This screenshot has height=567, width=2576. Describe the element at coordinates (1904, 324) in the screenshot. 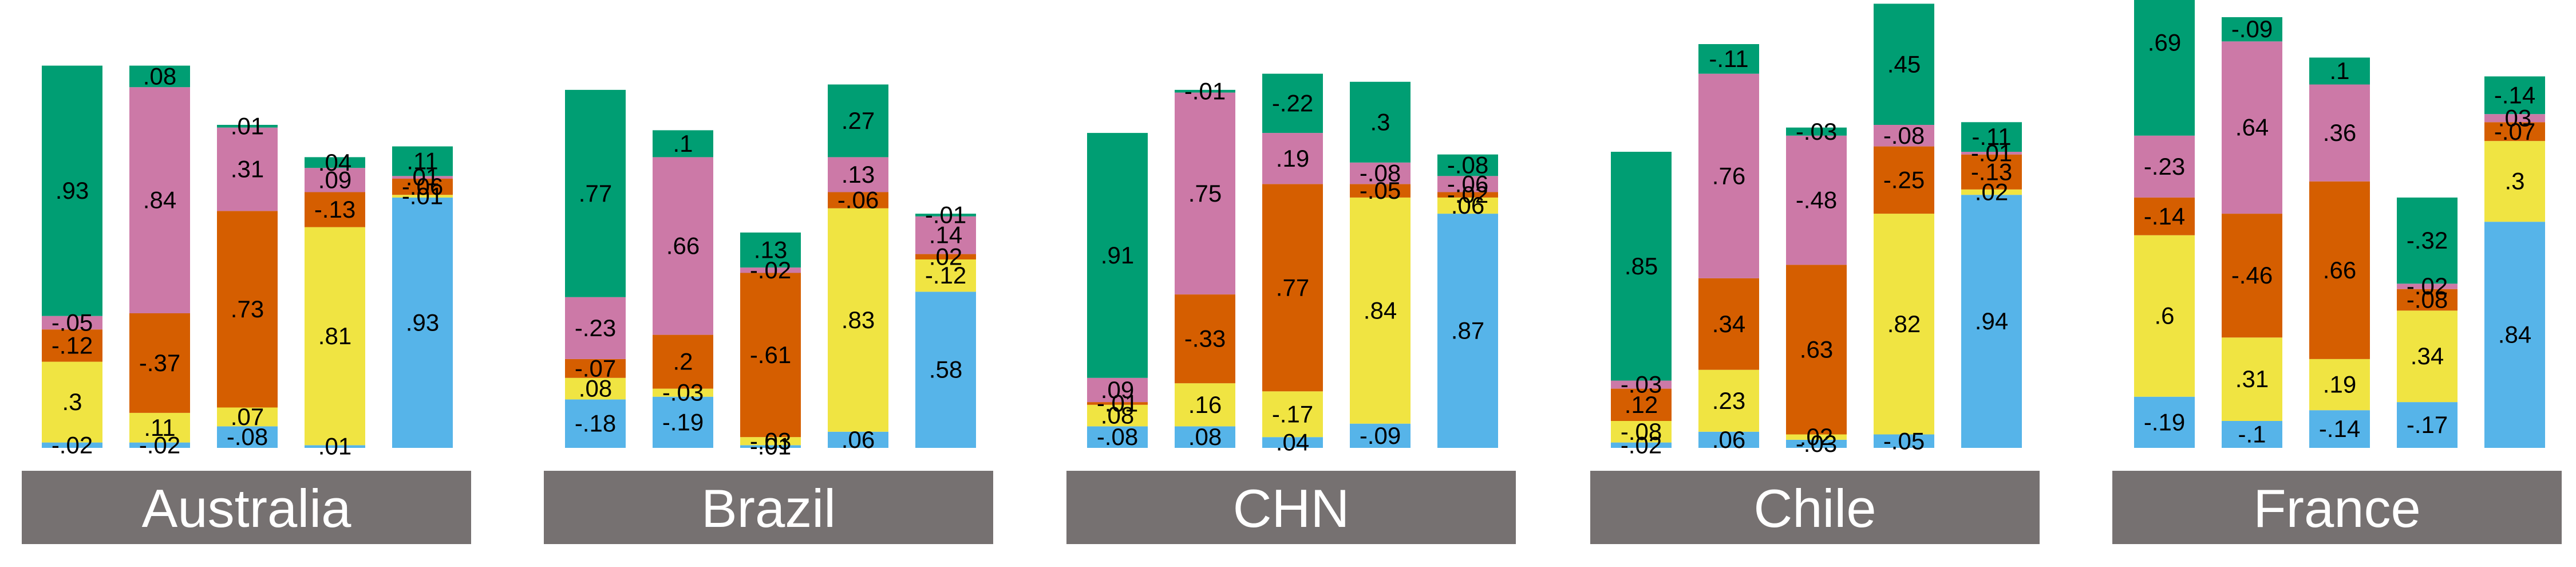

I see `data-label-chile-4-yellow: .82` at that location.